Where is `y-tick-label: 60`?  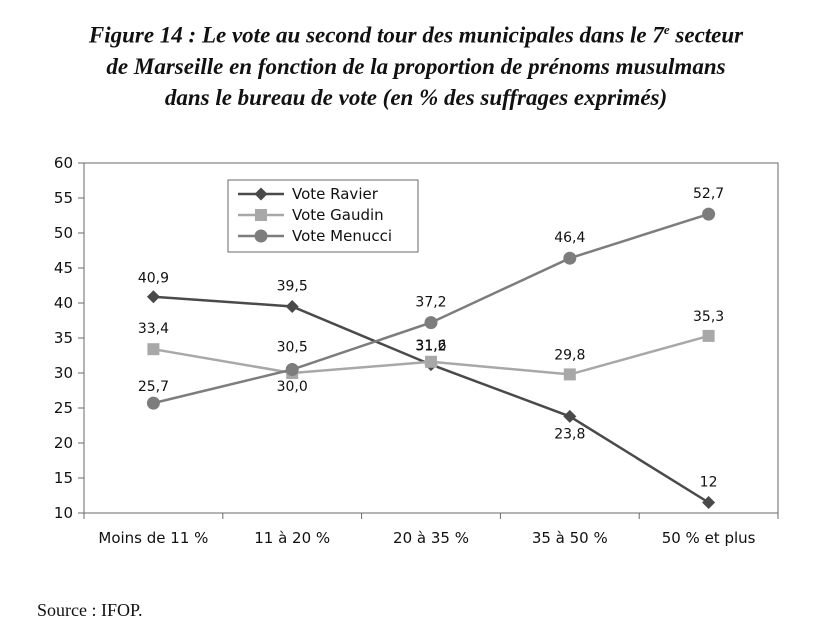 y-tick-label: 60 is located at coordinates (63, 163).